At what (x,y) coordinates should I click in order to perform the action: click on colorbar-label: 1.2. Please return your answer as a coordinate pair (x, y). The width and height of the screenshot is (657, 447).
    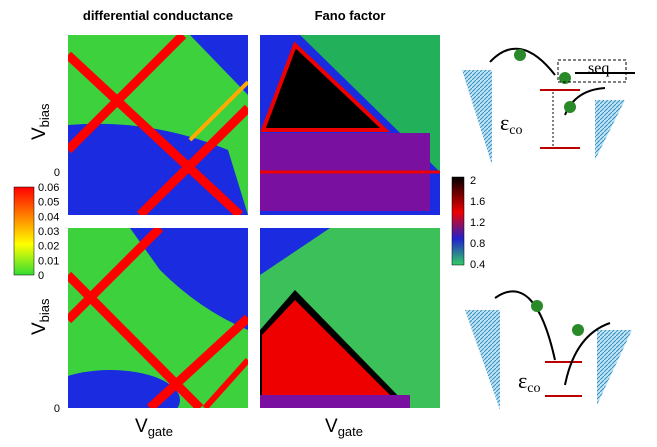
    Looking at the image, I should click on (477, 223).